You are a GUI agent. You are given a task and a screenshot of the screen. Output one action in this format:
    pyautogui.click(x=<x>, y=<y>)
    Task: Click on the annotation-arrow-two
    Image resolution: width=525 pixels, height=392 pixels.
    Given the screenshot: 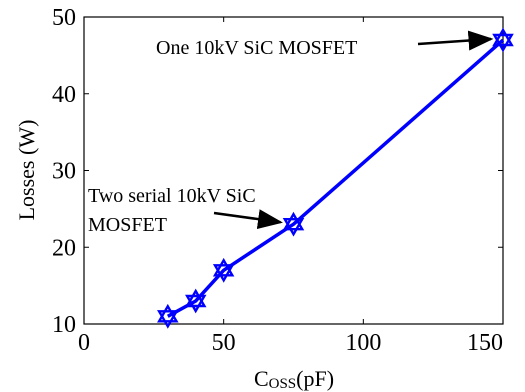 What is the action you would take?
    pyautogui.click(x=248, y=219)
    